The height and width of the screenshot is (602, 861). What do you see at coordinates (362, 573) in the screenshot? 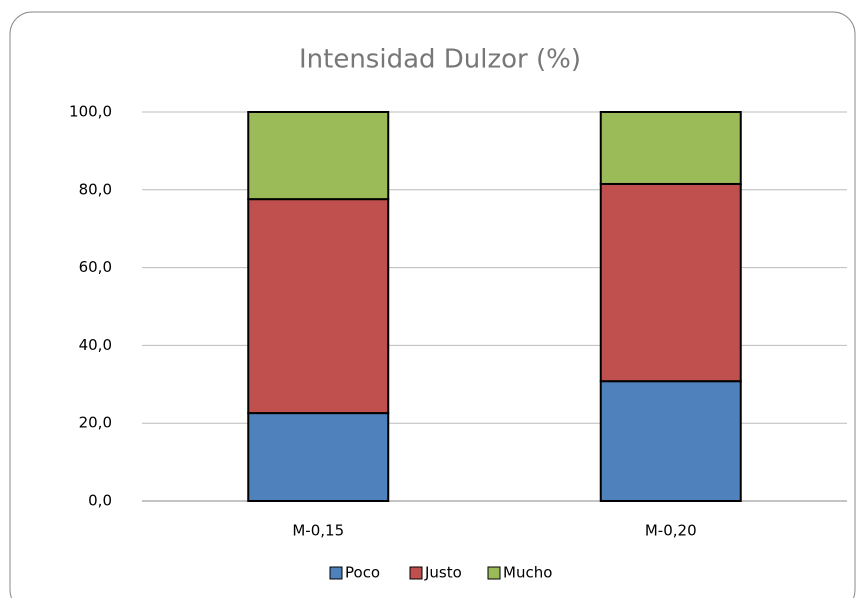
I see `legend-label: Poco` at bounding box center [362, 573].